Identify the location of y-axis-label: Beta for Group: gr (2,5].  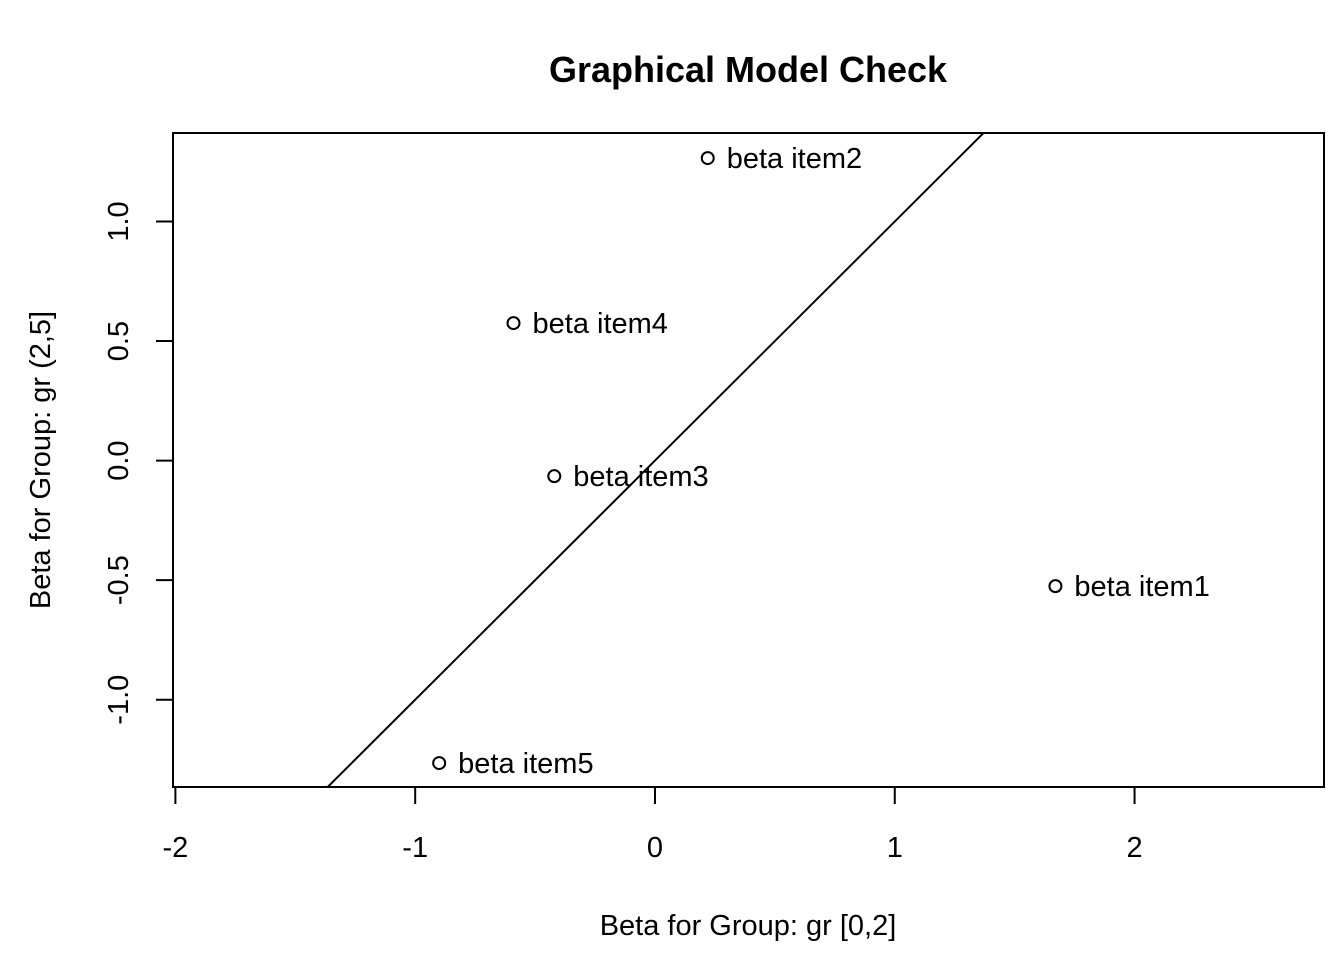
(41, 460).